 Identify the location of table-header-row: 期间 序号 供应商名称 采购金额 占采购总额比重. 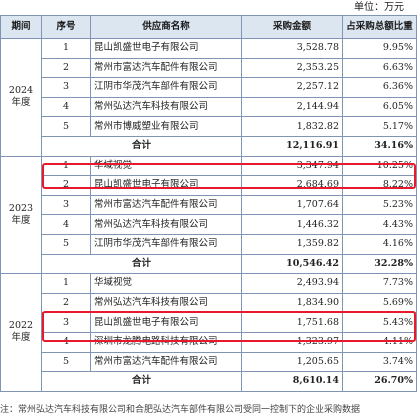
(208, 27).